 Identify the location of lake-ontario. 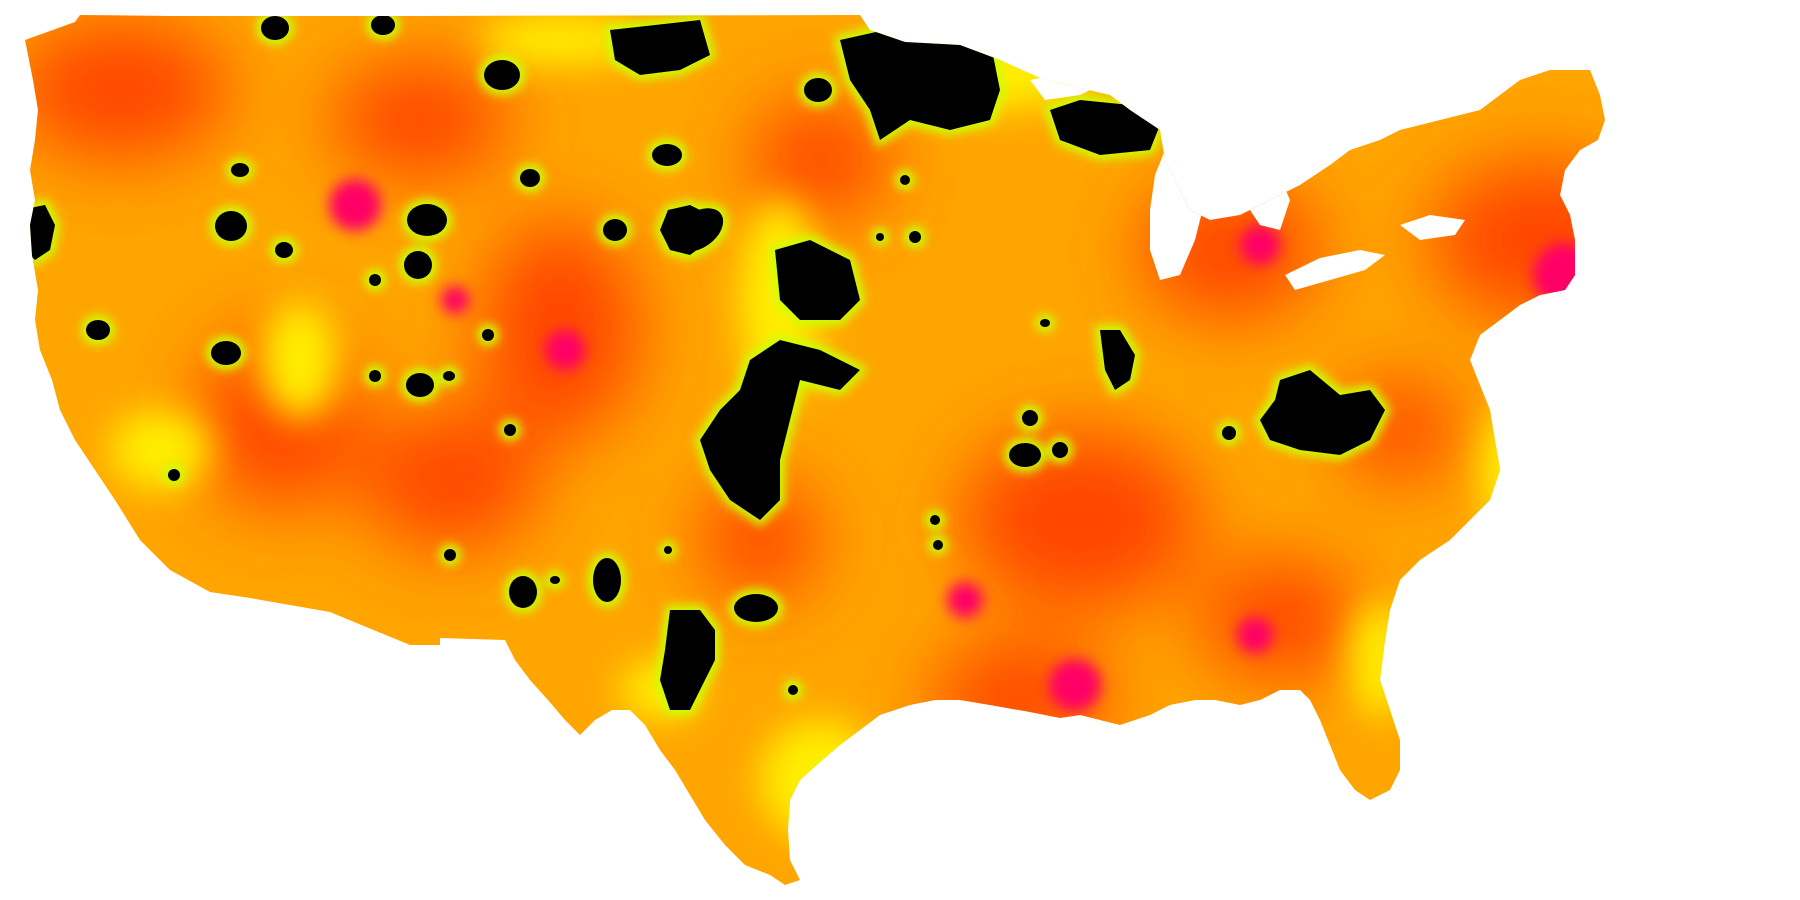
(1432, 227).